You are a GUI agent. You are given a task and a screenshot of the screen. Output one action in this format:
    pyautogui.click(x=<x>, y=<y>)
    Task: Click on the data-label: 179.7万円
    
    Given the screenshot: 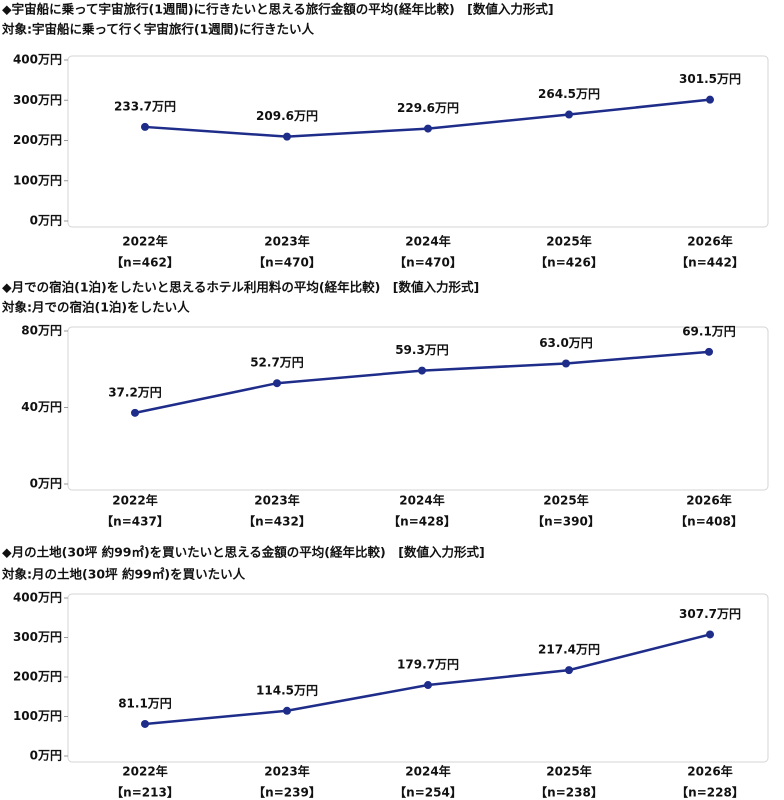 What is the action you would take?
    pyautogui.click(x=428, y=665)
    